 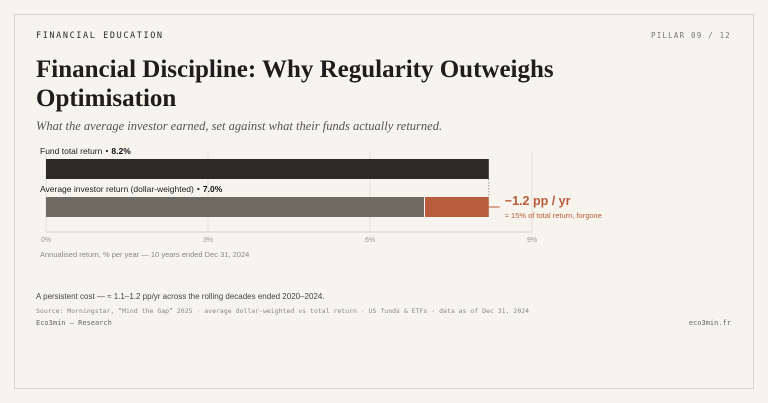 I want to click on value-label: 7.0%, so click(x=213, y=189).